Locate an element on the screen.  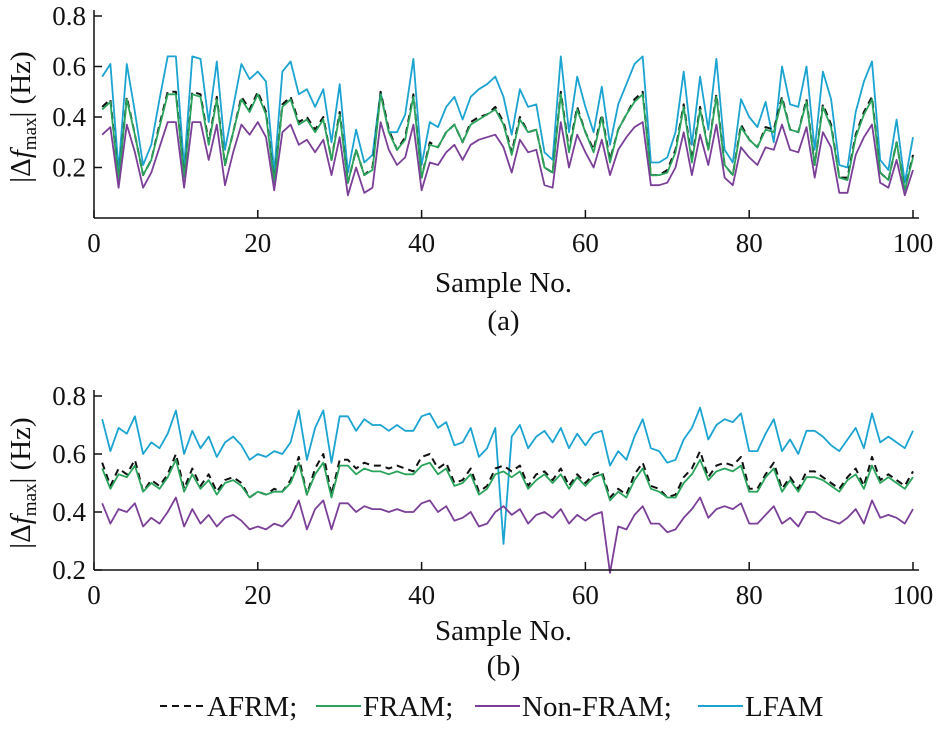
legend: AFRM; FRAM; Non-FRAM; LFAM is located at coordinates (491, 707).